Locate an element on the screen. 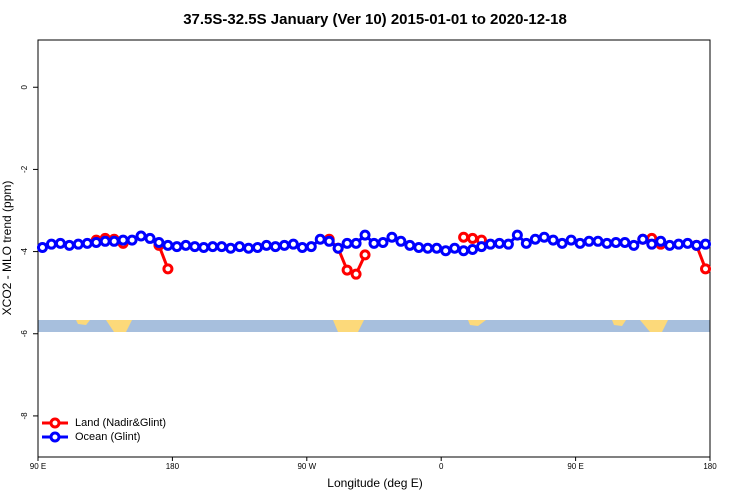 Image resolution: width=750 pixels, height=500 pixels. legend-label: Ocean (Glint) is located at coordinates (107, 437).